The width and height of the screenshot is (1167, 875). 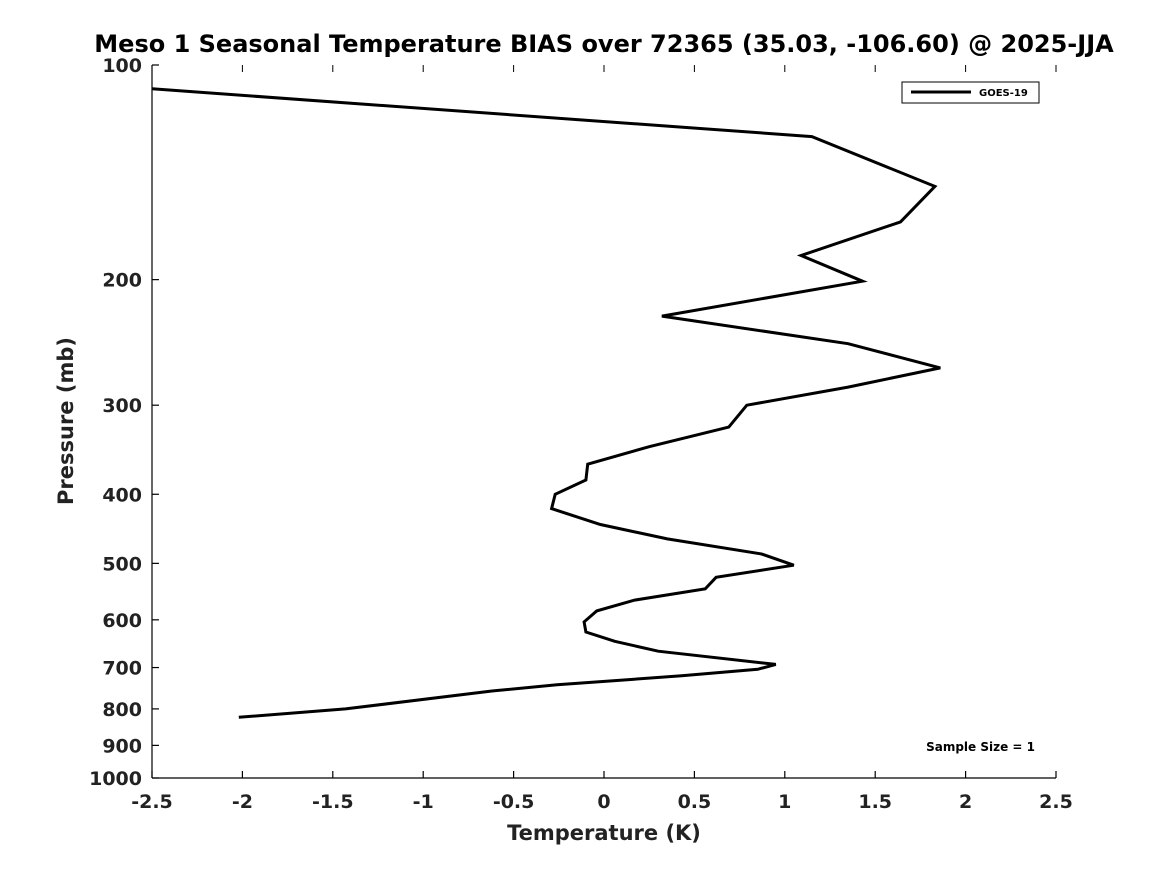 What do you see at coordinates (122, 495) in the screenshot?
I see `y-tick-label: 400` at bounding box center [122, 495].